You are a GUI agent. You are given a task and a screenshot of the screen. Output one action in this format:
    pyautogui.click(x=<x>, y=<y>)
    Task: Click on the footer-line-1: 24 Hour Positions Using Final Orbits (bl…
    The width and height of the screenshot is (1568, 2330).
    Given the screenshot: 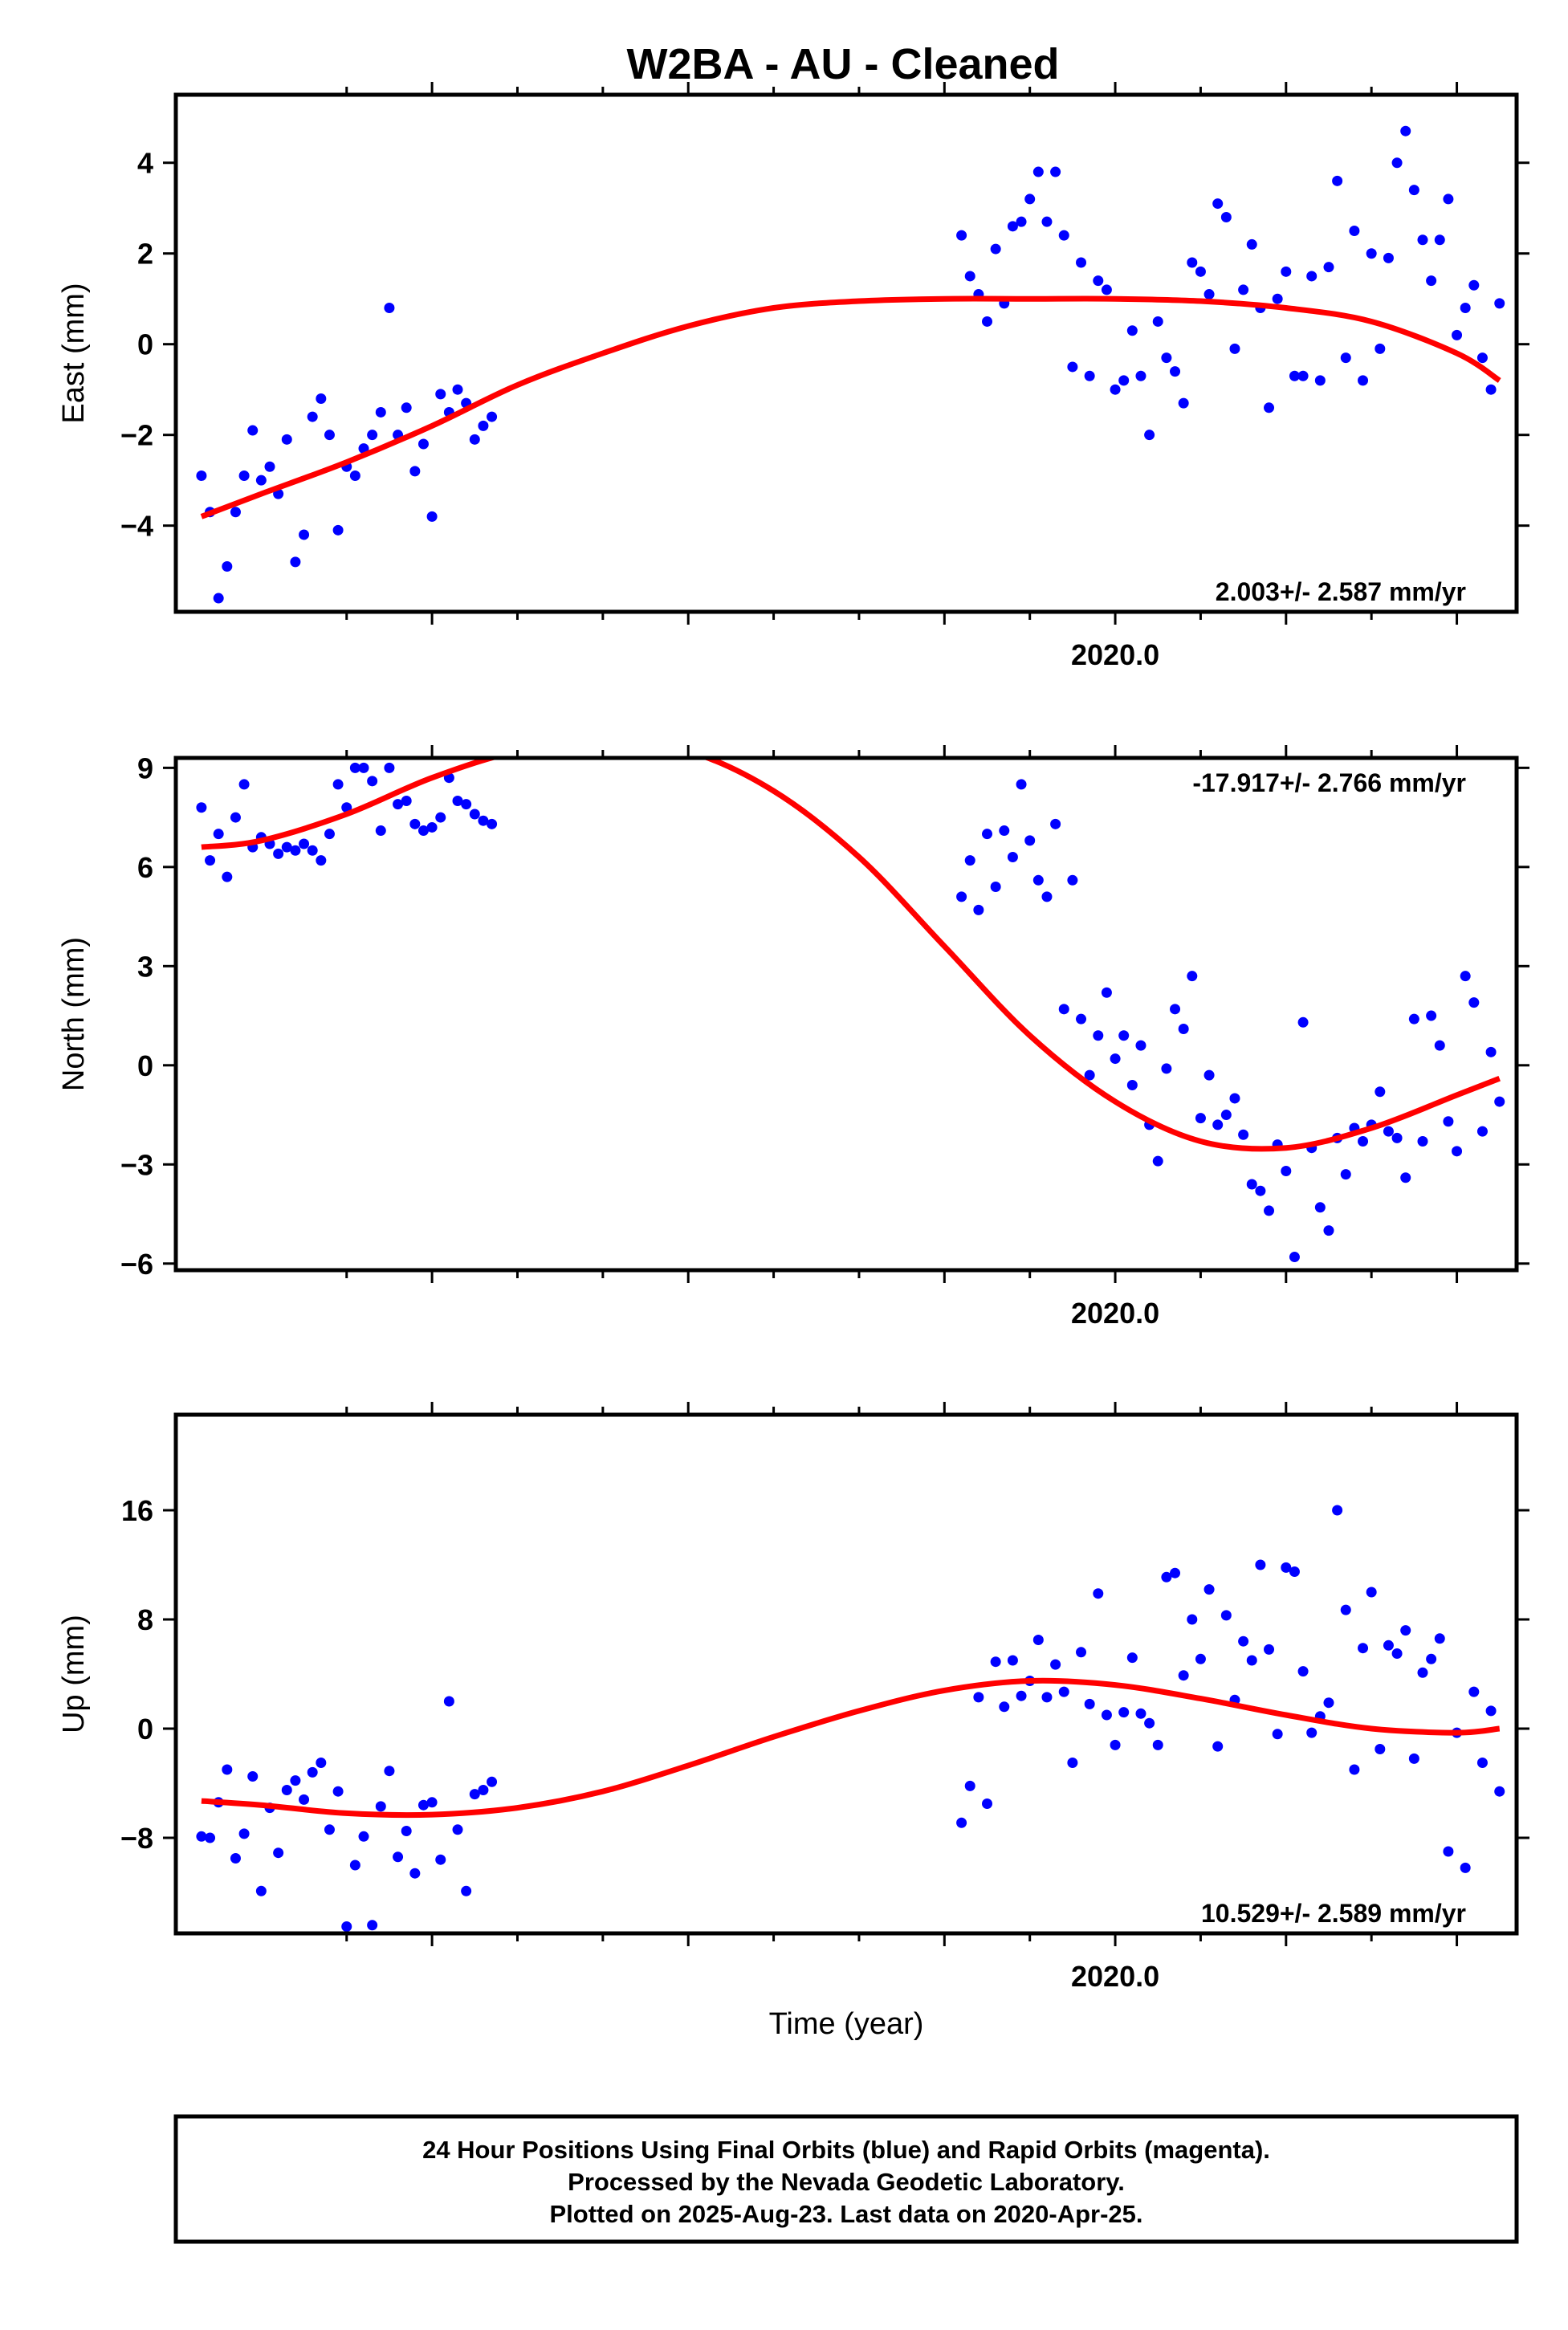 What is the action you would take?
    pyautogui.click(x=846, y=2150)
    